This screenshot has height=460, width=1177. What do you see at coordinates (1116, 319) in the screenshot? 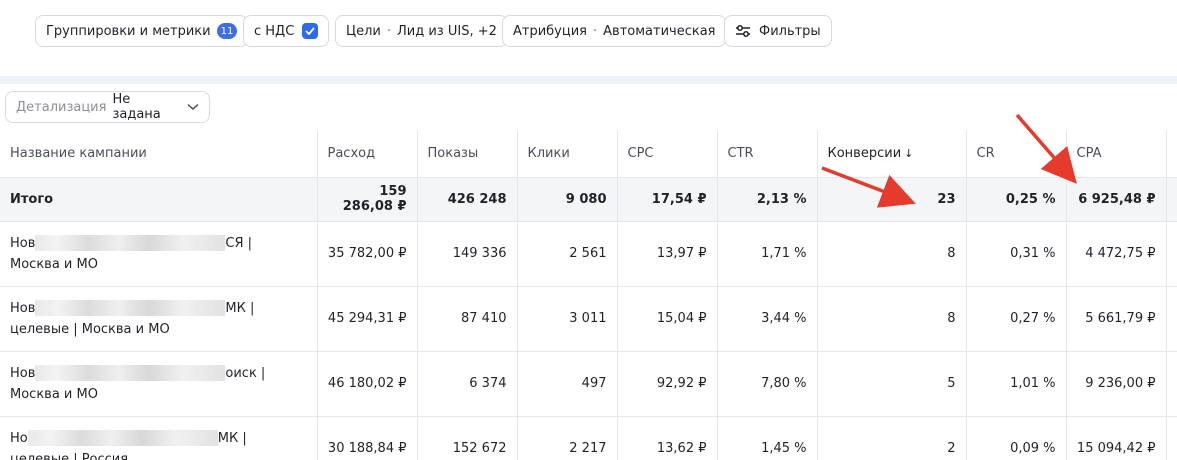
I see `cell-cpa: 5 661,79 ₽` at bounding box center [1116, 319].